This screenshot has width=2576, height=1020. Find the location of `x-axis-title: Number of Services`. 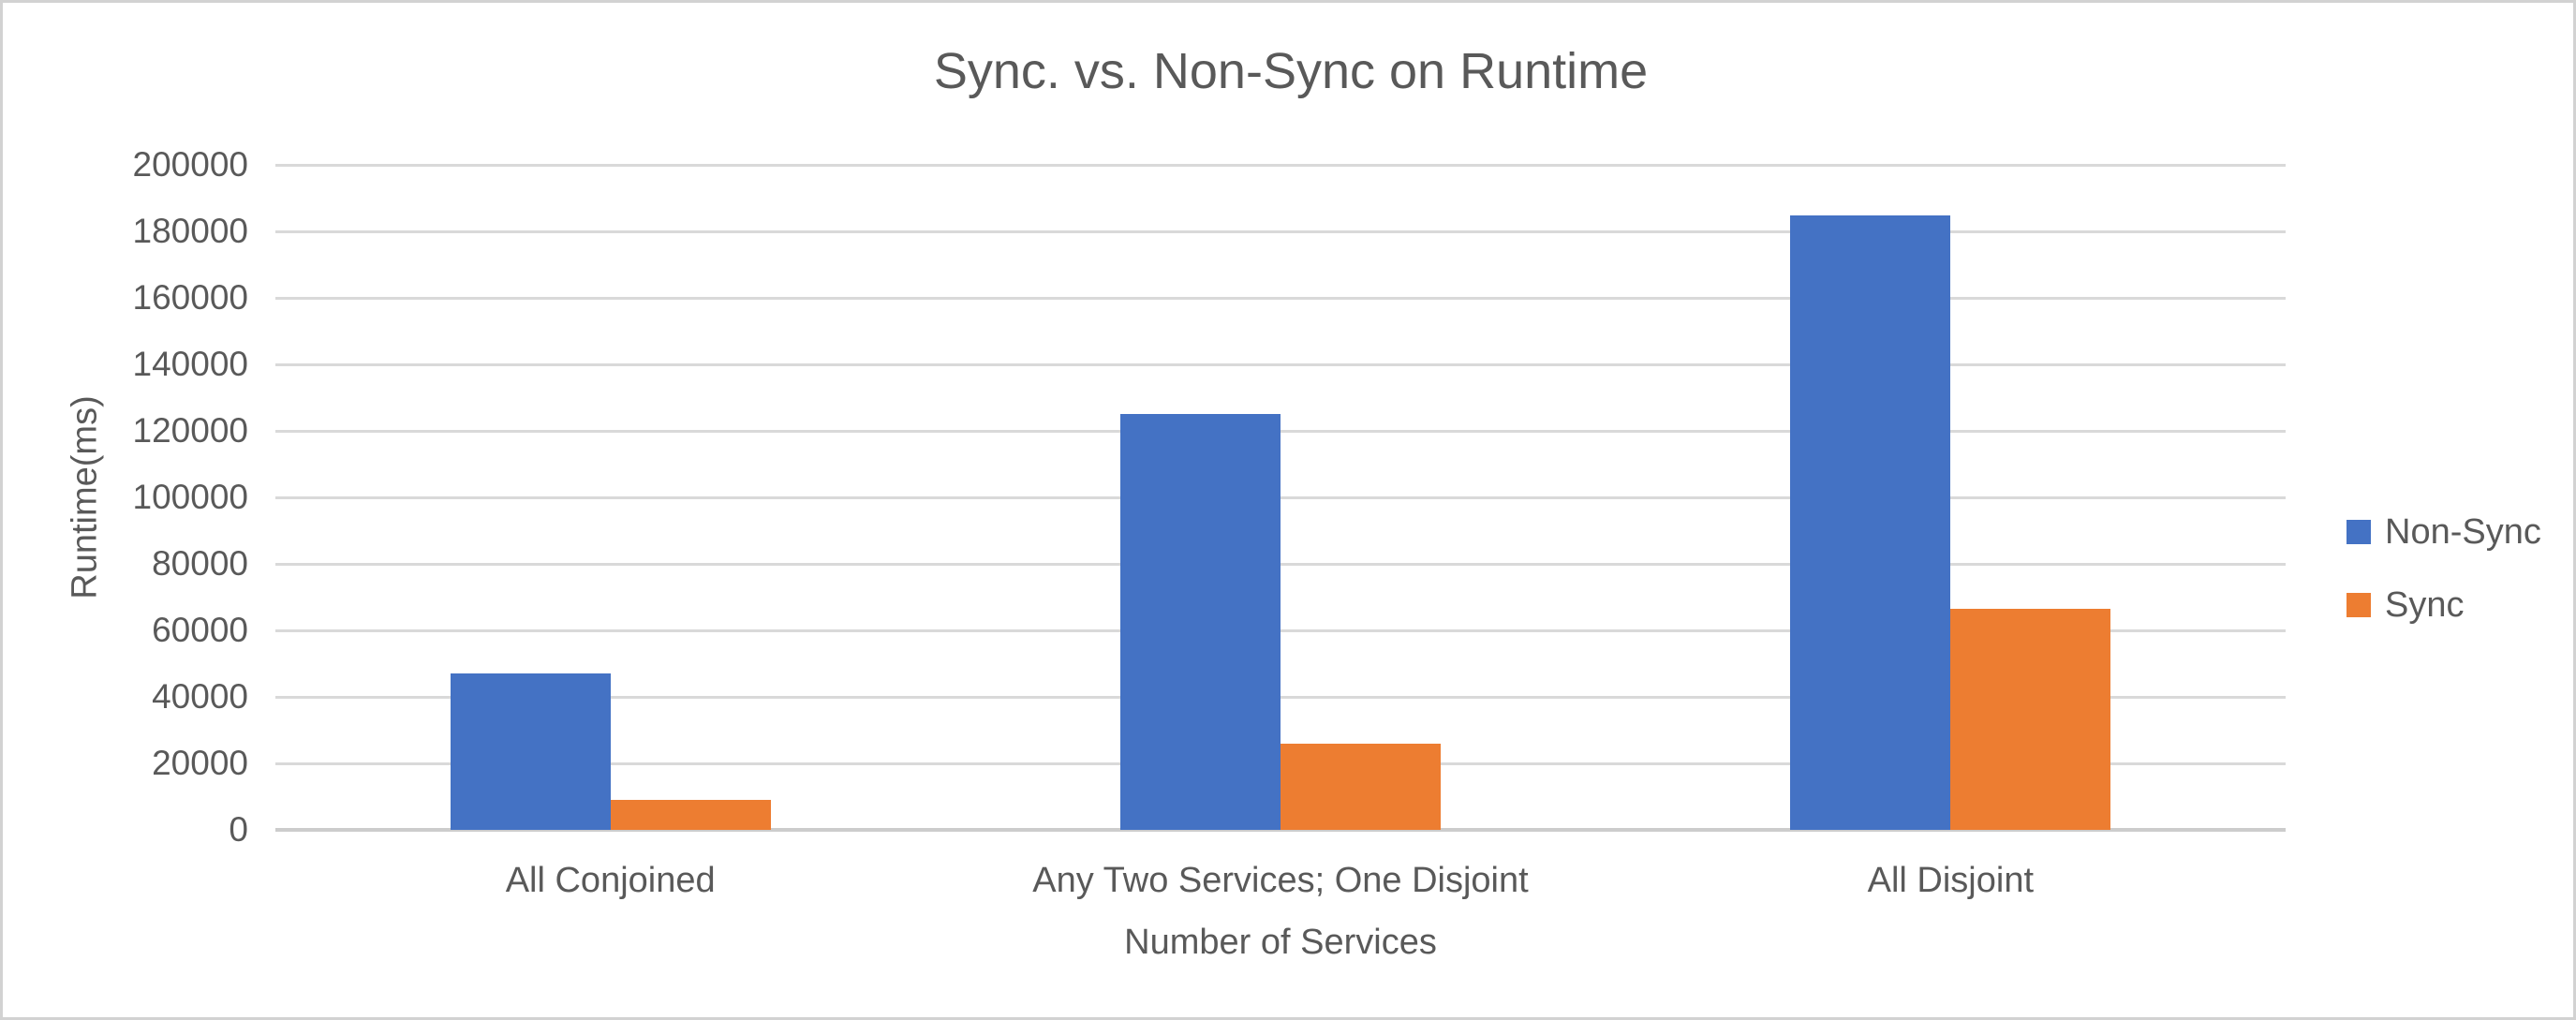

x-axis-title: Number of Services is located at coordinates (1280, 942).